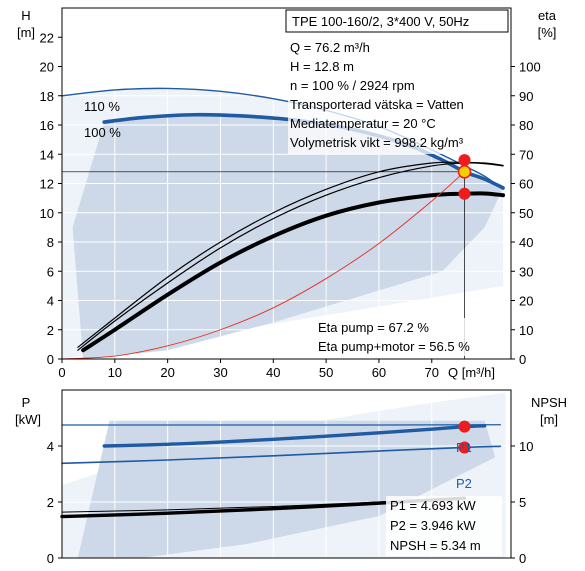  What do you see at coordinates (433, 525) in the screenshot?
I see `p2-value-text: P2 = 3.946 kW` at bounding box center [433, 525].